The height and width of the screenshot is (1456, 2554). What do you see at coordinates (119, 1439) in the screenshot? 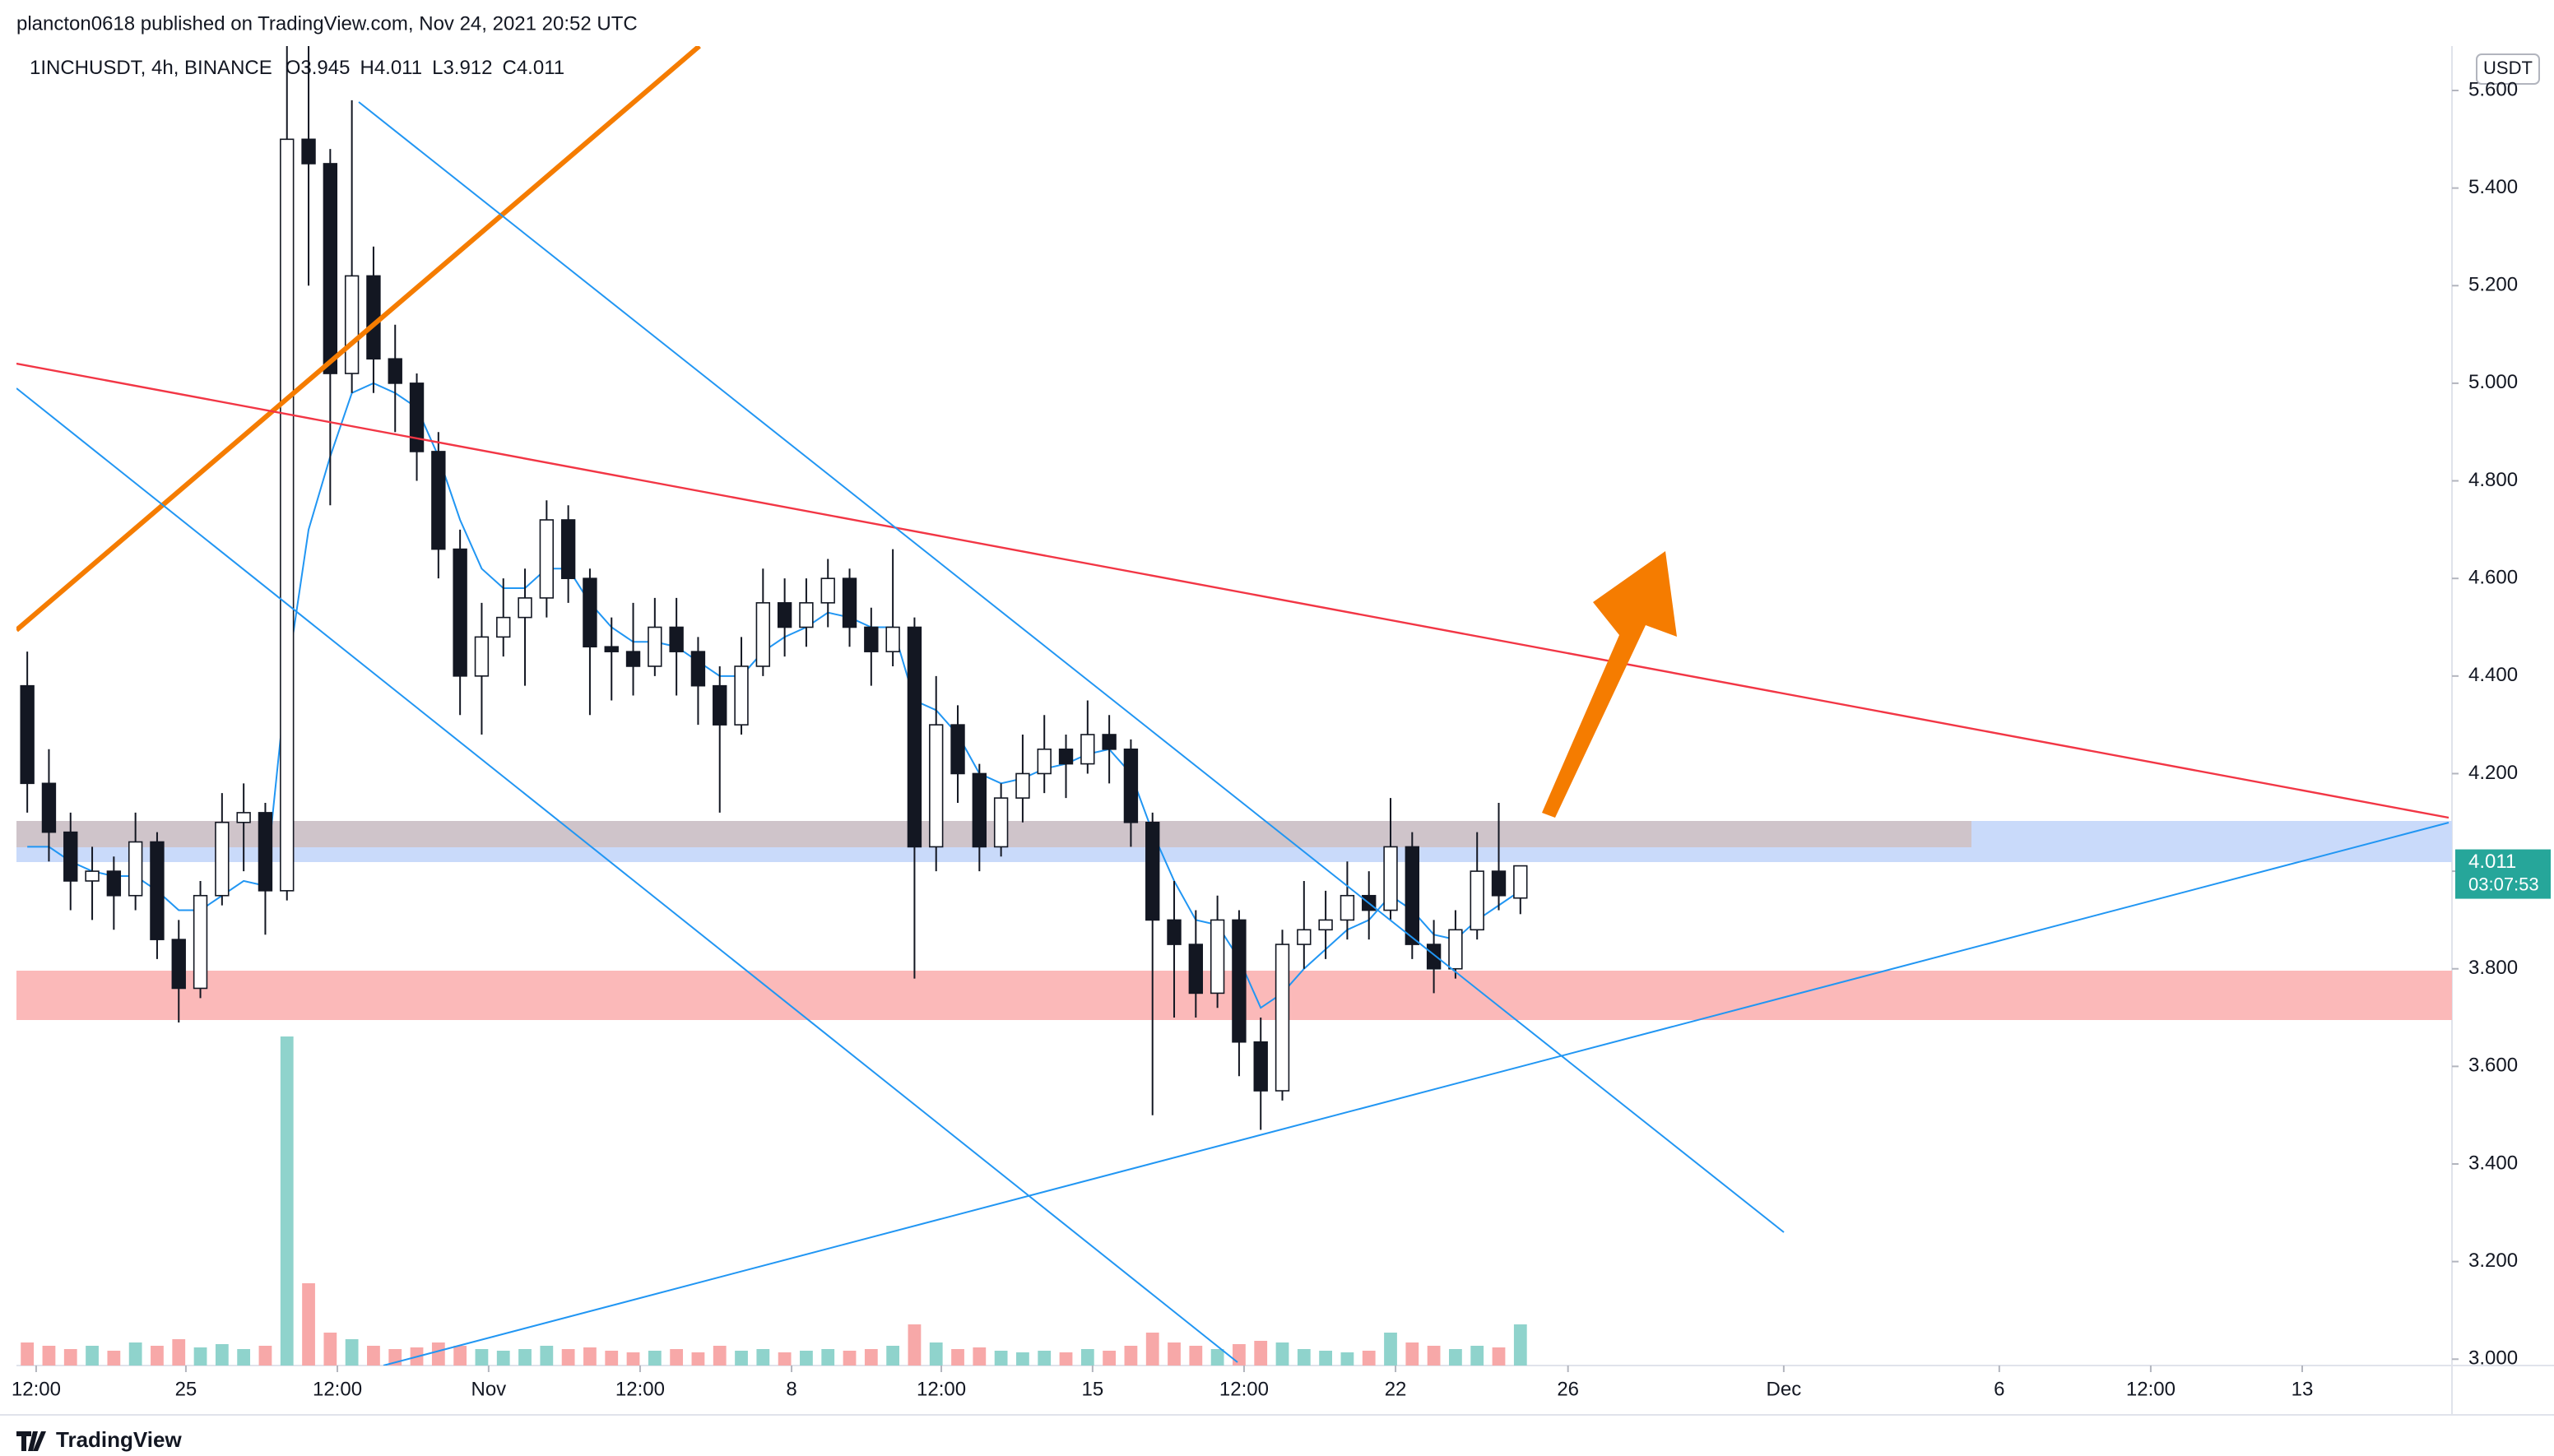
I see `brand-name: TradingView` at bounding box center [119, 1439].